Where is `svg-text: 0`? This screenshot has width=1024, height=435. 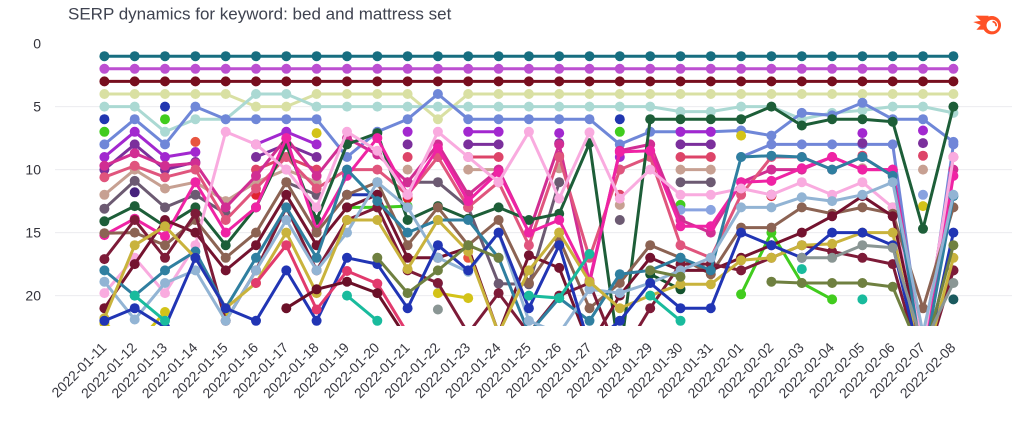
svg-text: 0 is located at coordinates (37, 43).